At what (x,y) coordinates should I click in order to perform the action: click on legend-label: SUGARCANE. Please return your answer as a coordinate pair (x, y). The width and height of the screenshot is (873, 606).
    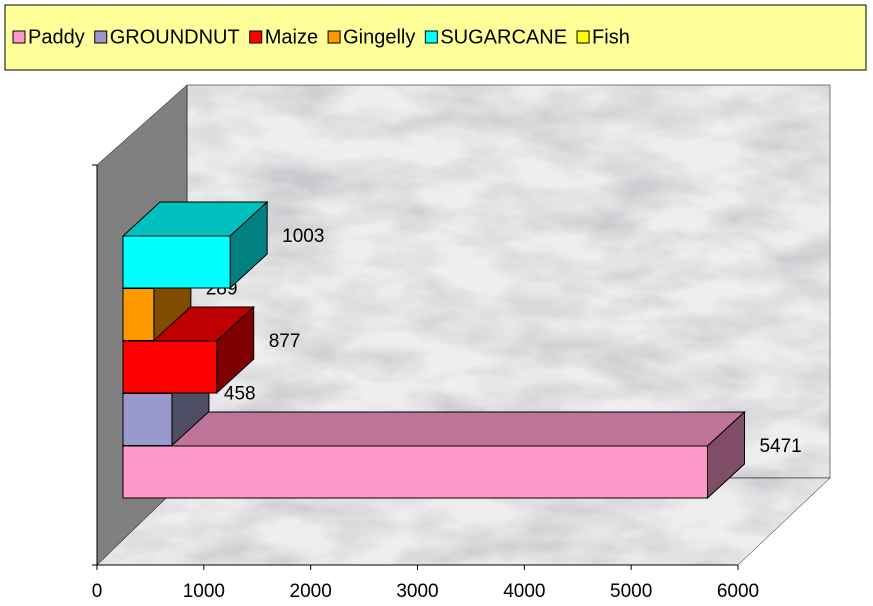
    Looking at the image, I should click on (503, 37).